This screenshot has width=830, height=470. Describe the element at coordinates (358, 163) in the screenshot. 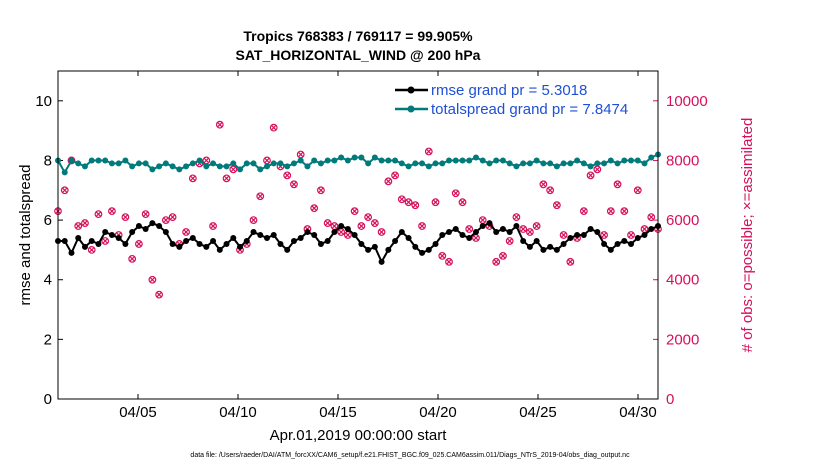

I see `totalspread-series` at that location.